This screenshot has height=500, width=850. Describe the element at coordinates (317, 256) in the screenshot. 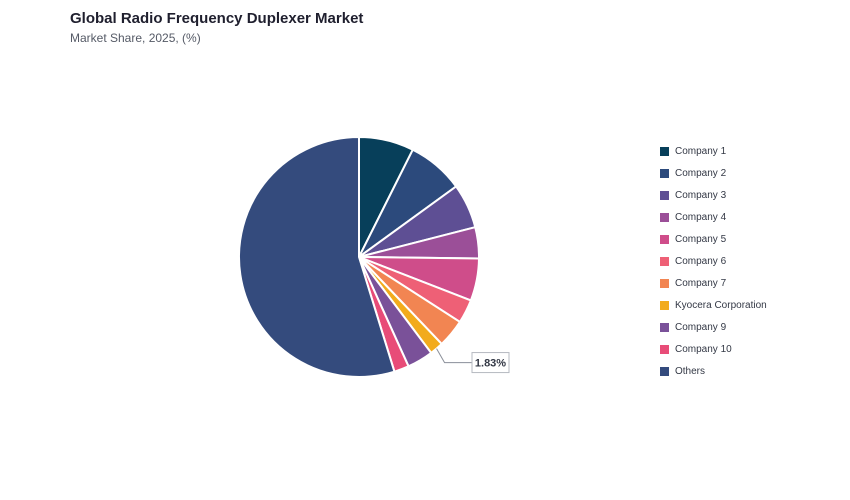

I see `pie-slice-others` at that location.